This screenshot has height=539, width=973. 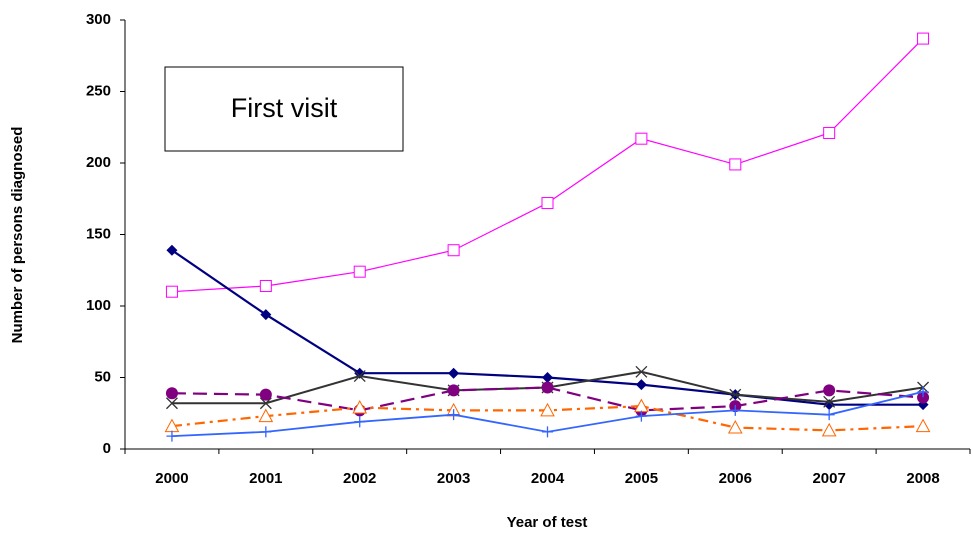 I want to click on x-tick-label: 2003, so click(x=453, y=478).